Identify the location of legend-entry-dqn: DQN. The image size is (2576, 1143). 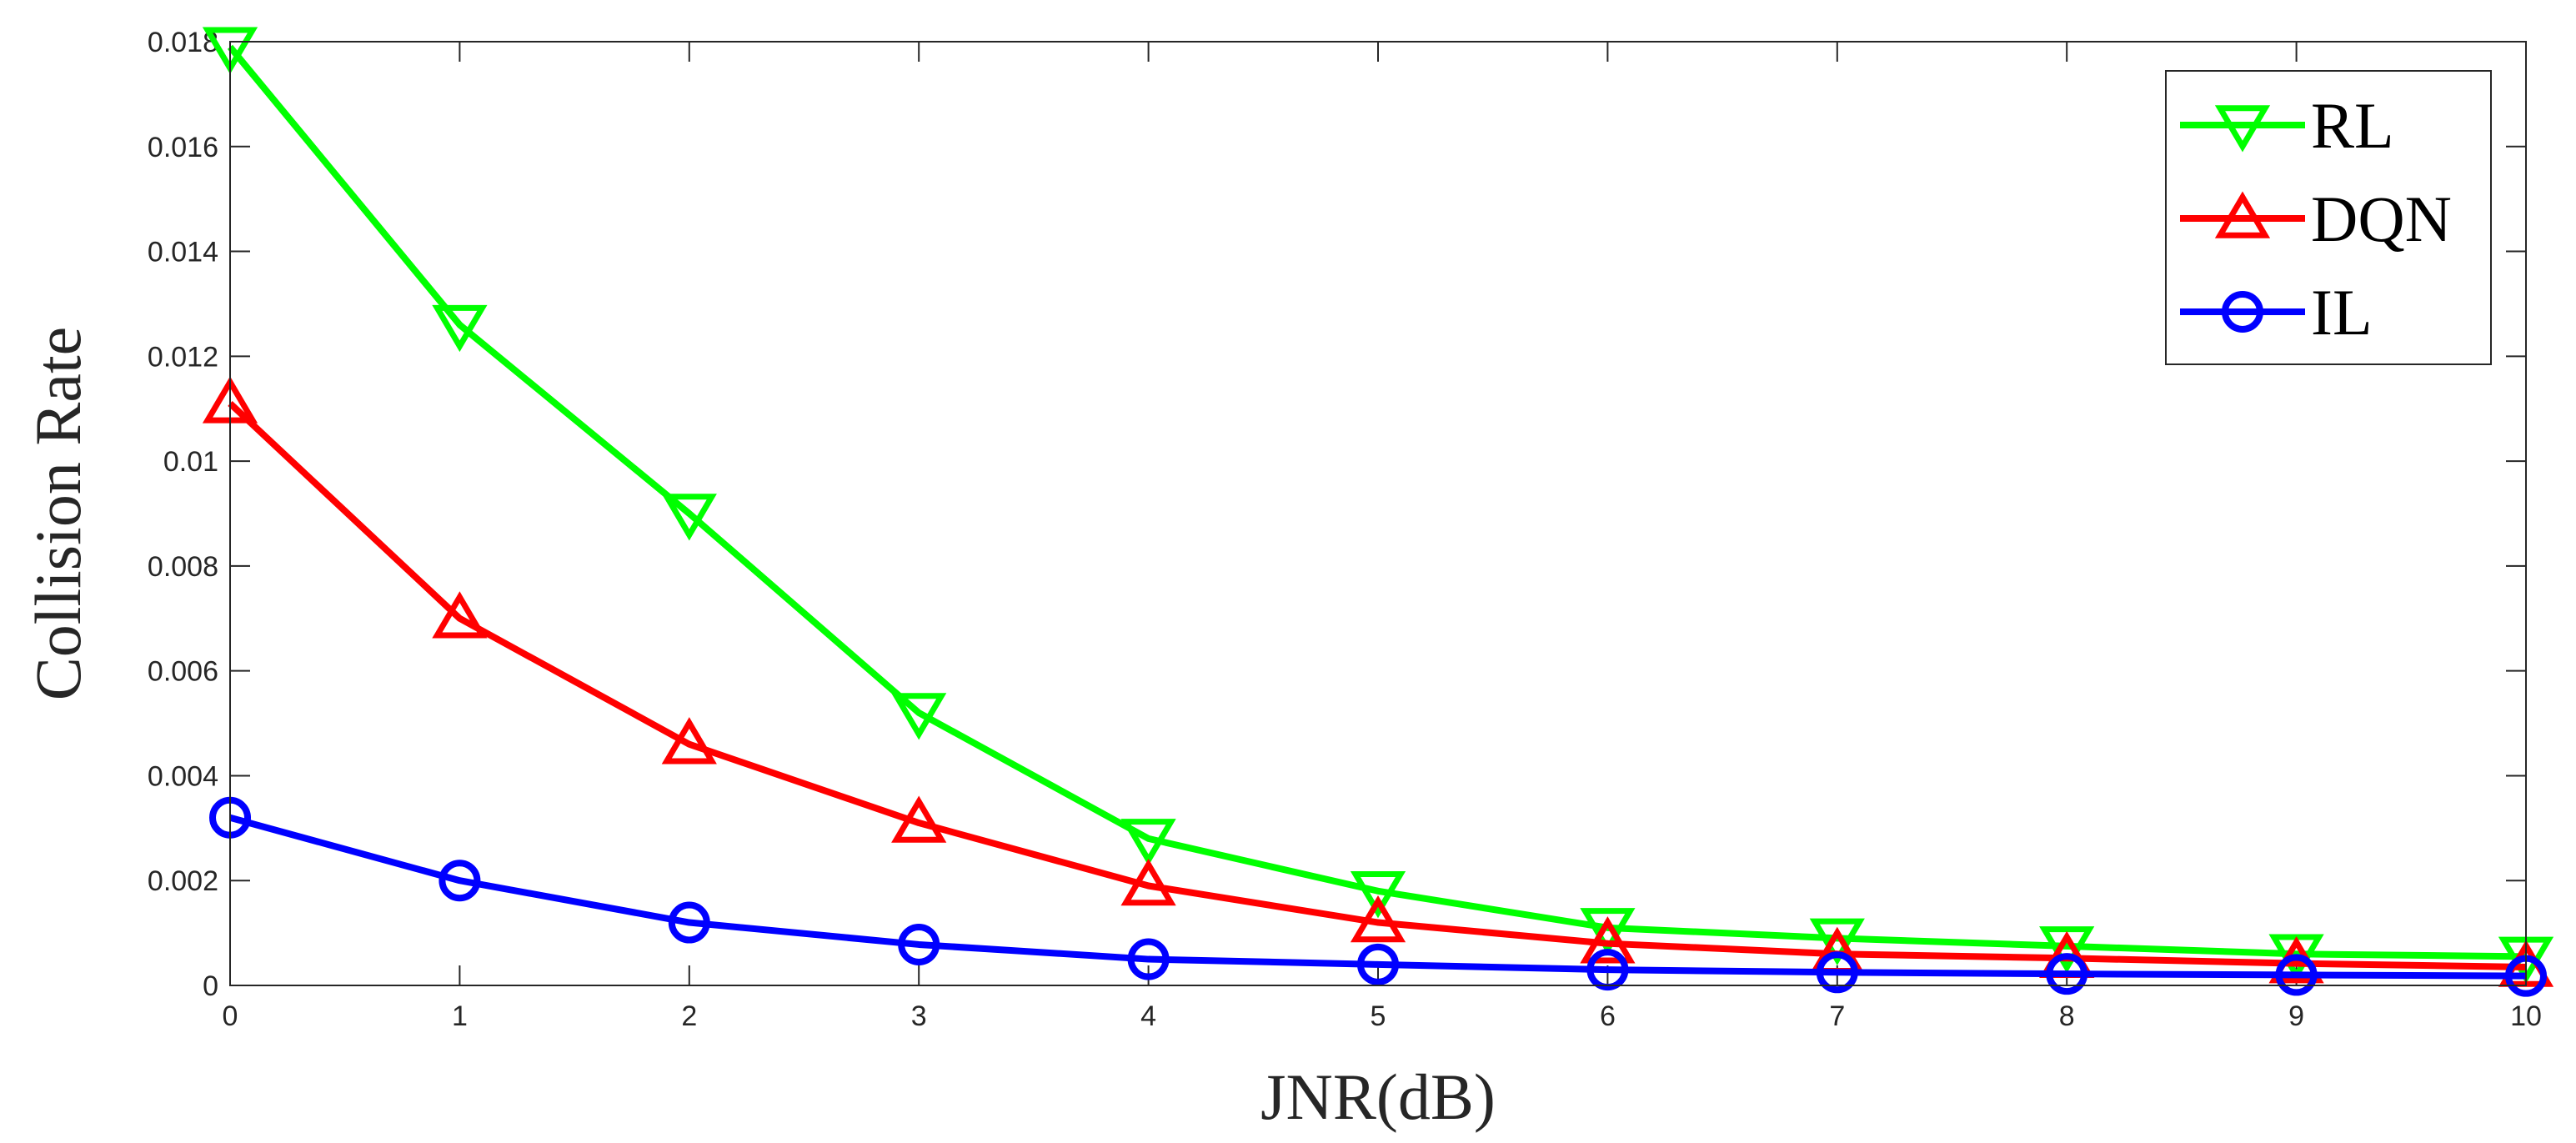
(2316, 219).